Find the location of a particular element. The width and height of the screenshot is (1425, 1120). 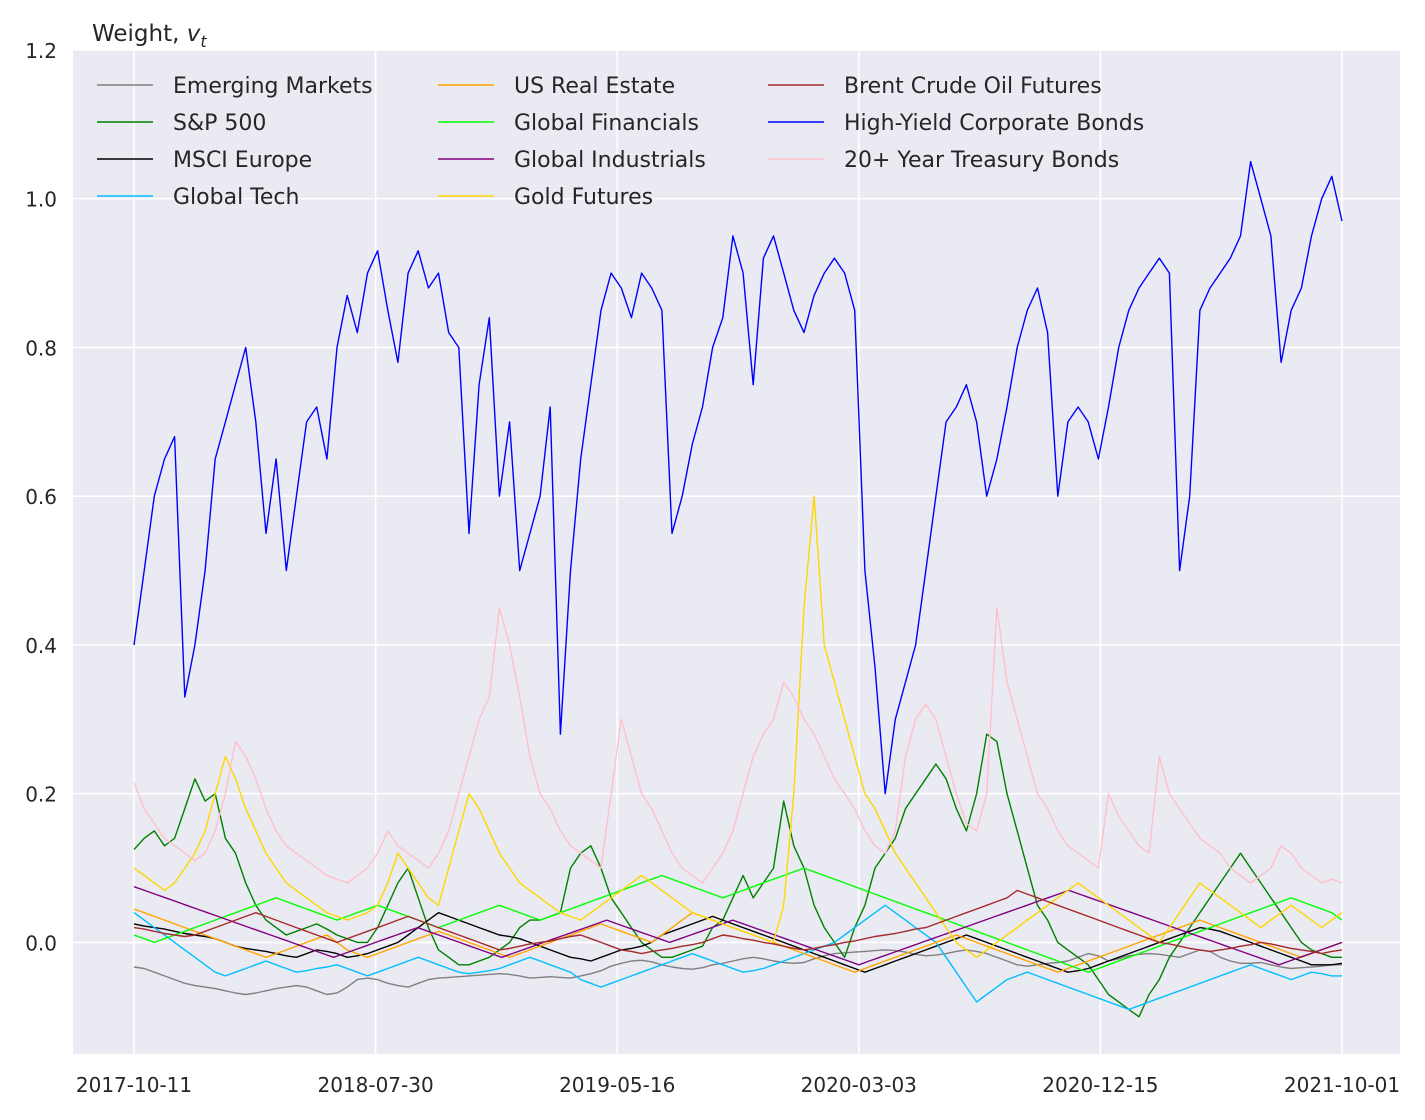

legend-label: 20+ Year Treasury Bonds is located at coordinates (981, 160).